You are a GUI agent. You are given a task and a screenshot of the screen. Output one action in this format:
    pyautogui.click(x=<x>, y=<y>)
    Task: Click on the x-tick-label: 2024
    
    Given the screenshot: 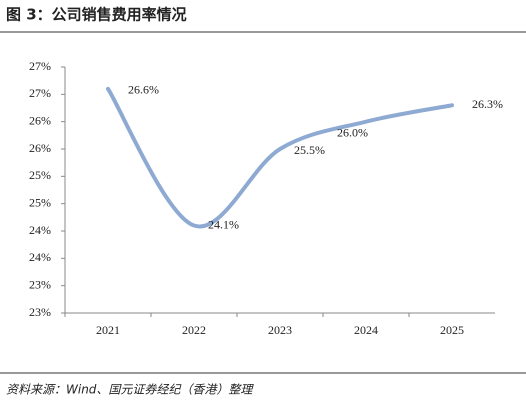 What is the action you would take?
    pyautogui.click(x=366, y=330)
    